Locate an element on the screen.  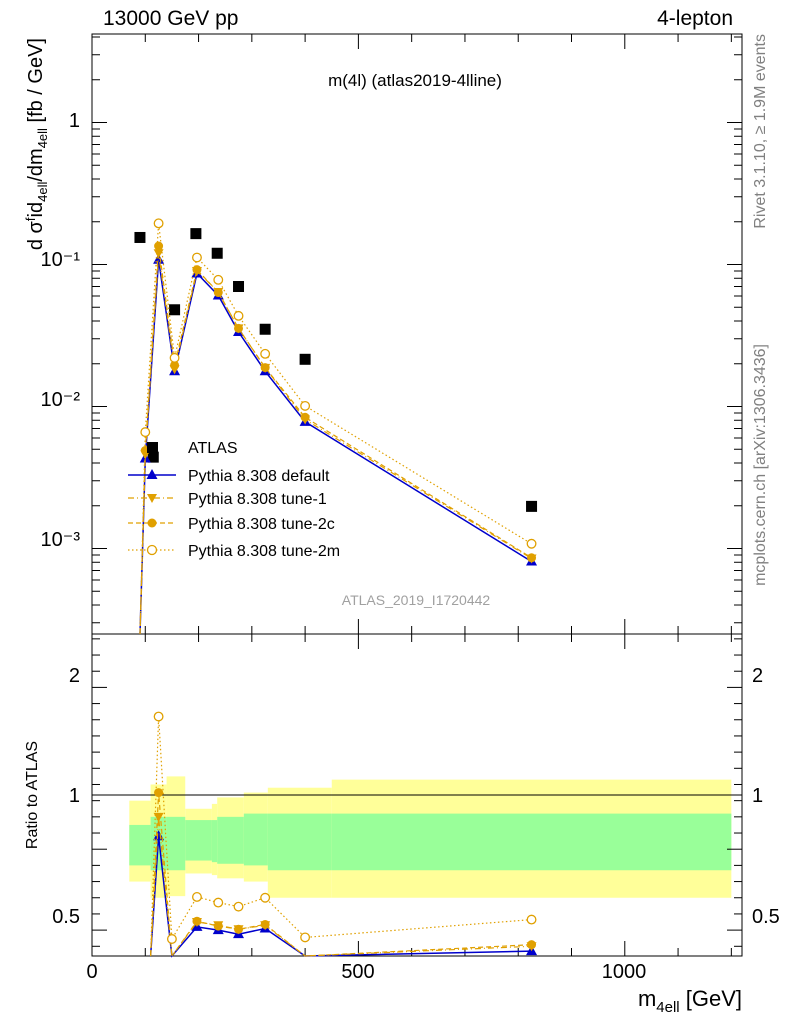
legend-entry-tune-2c: Pythia 8.308 tune-2c is located at coordinates (231, 524).